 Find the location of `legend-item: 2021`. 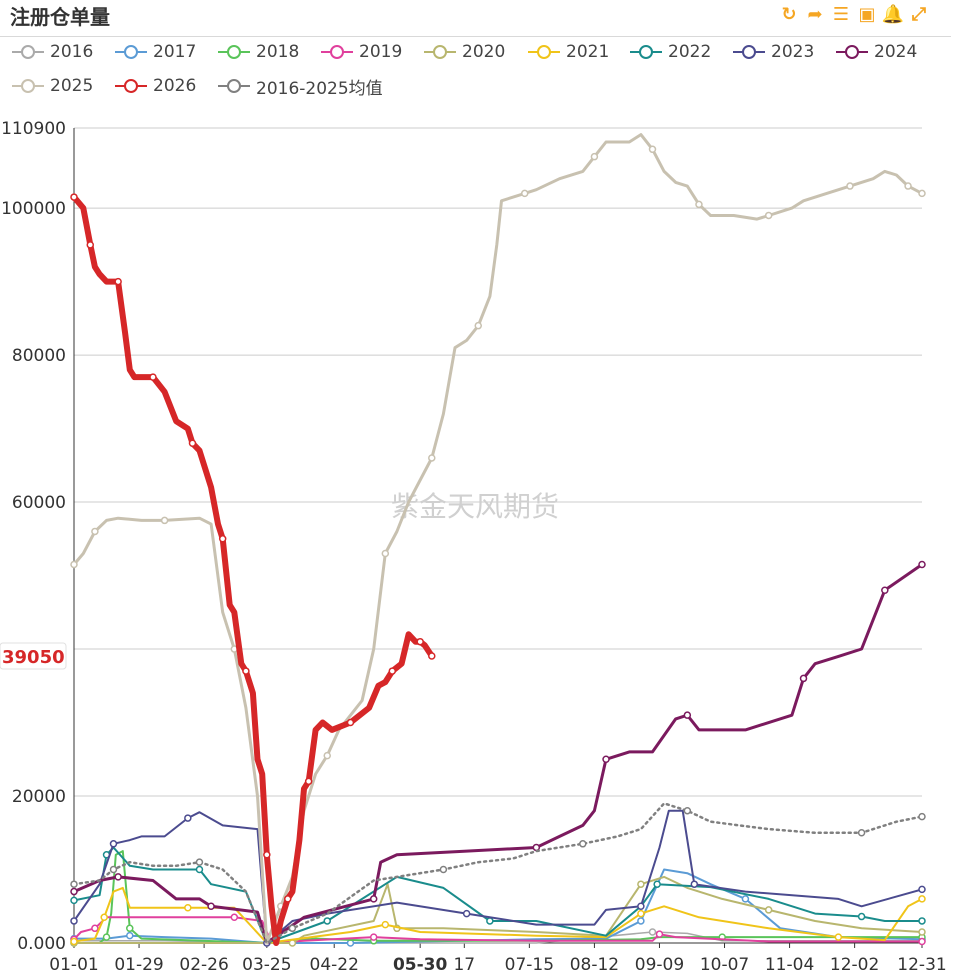

legend-item: 2021 is located at coordinates (567, 52).